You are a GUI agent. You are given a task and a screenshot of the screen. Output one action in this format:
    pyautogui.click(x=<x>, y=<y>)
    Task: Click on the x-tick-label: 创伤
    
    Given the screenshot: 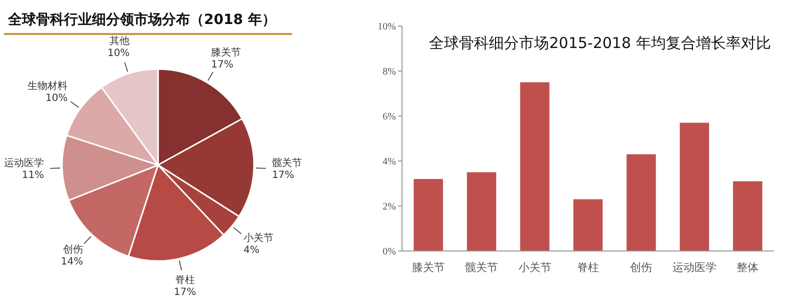 What is the action you would take?
    pyautogui.click(x=641, y=267)
    